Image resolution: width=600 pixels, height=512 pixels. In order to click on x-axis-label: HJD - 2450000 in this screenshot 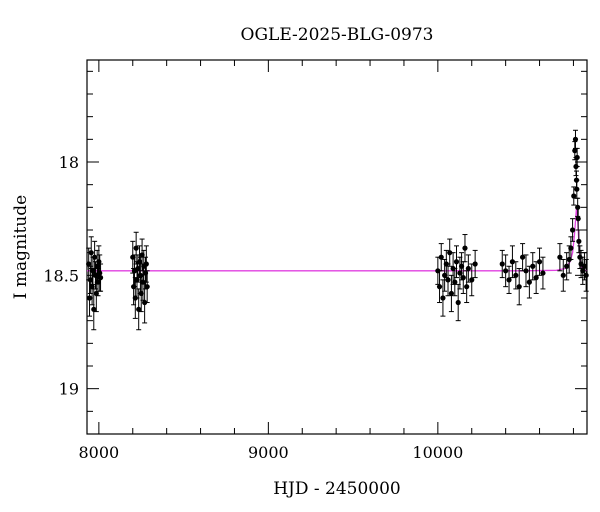, I will do `click(337, 489)`.